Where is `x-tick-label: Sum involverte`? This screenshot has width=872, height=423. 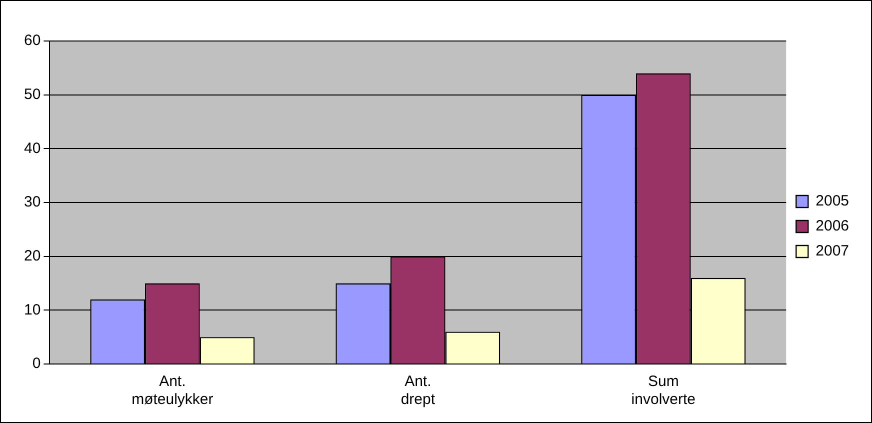
x-tick-label: Sum involverte is located at coordinates (663, 390).